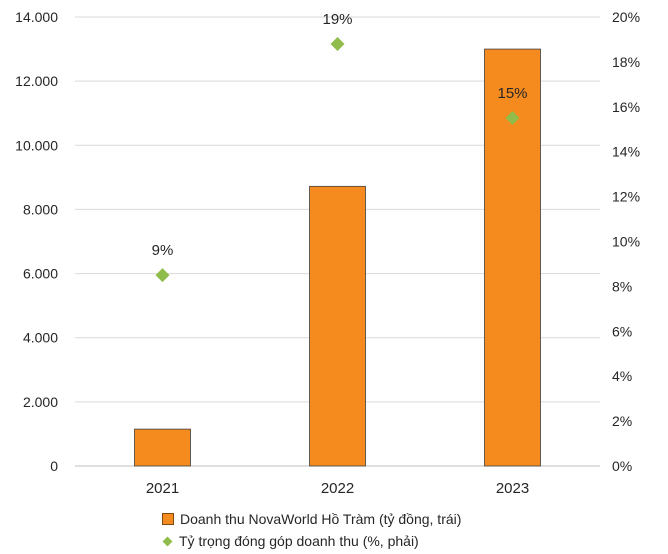  Describe the element at coordinates (626, 17) in the screenshot. I see `right-tick-label: 20%` at that location.